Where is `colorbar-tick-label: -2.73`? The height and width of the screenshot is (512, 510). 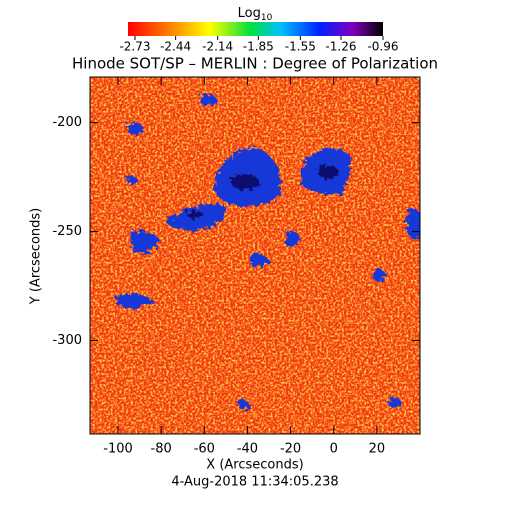
colorbar-tick-label: -2.73 is located at coordinates (134, 47).